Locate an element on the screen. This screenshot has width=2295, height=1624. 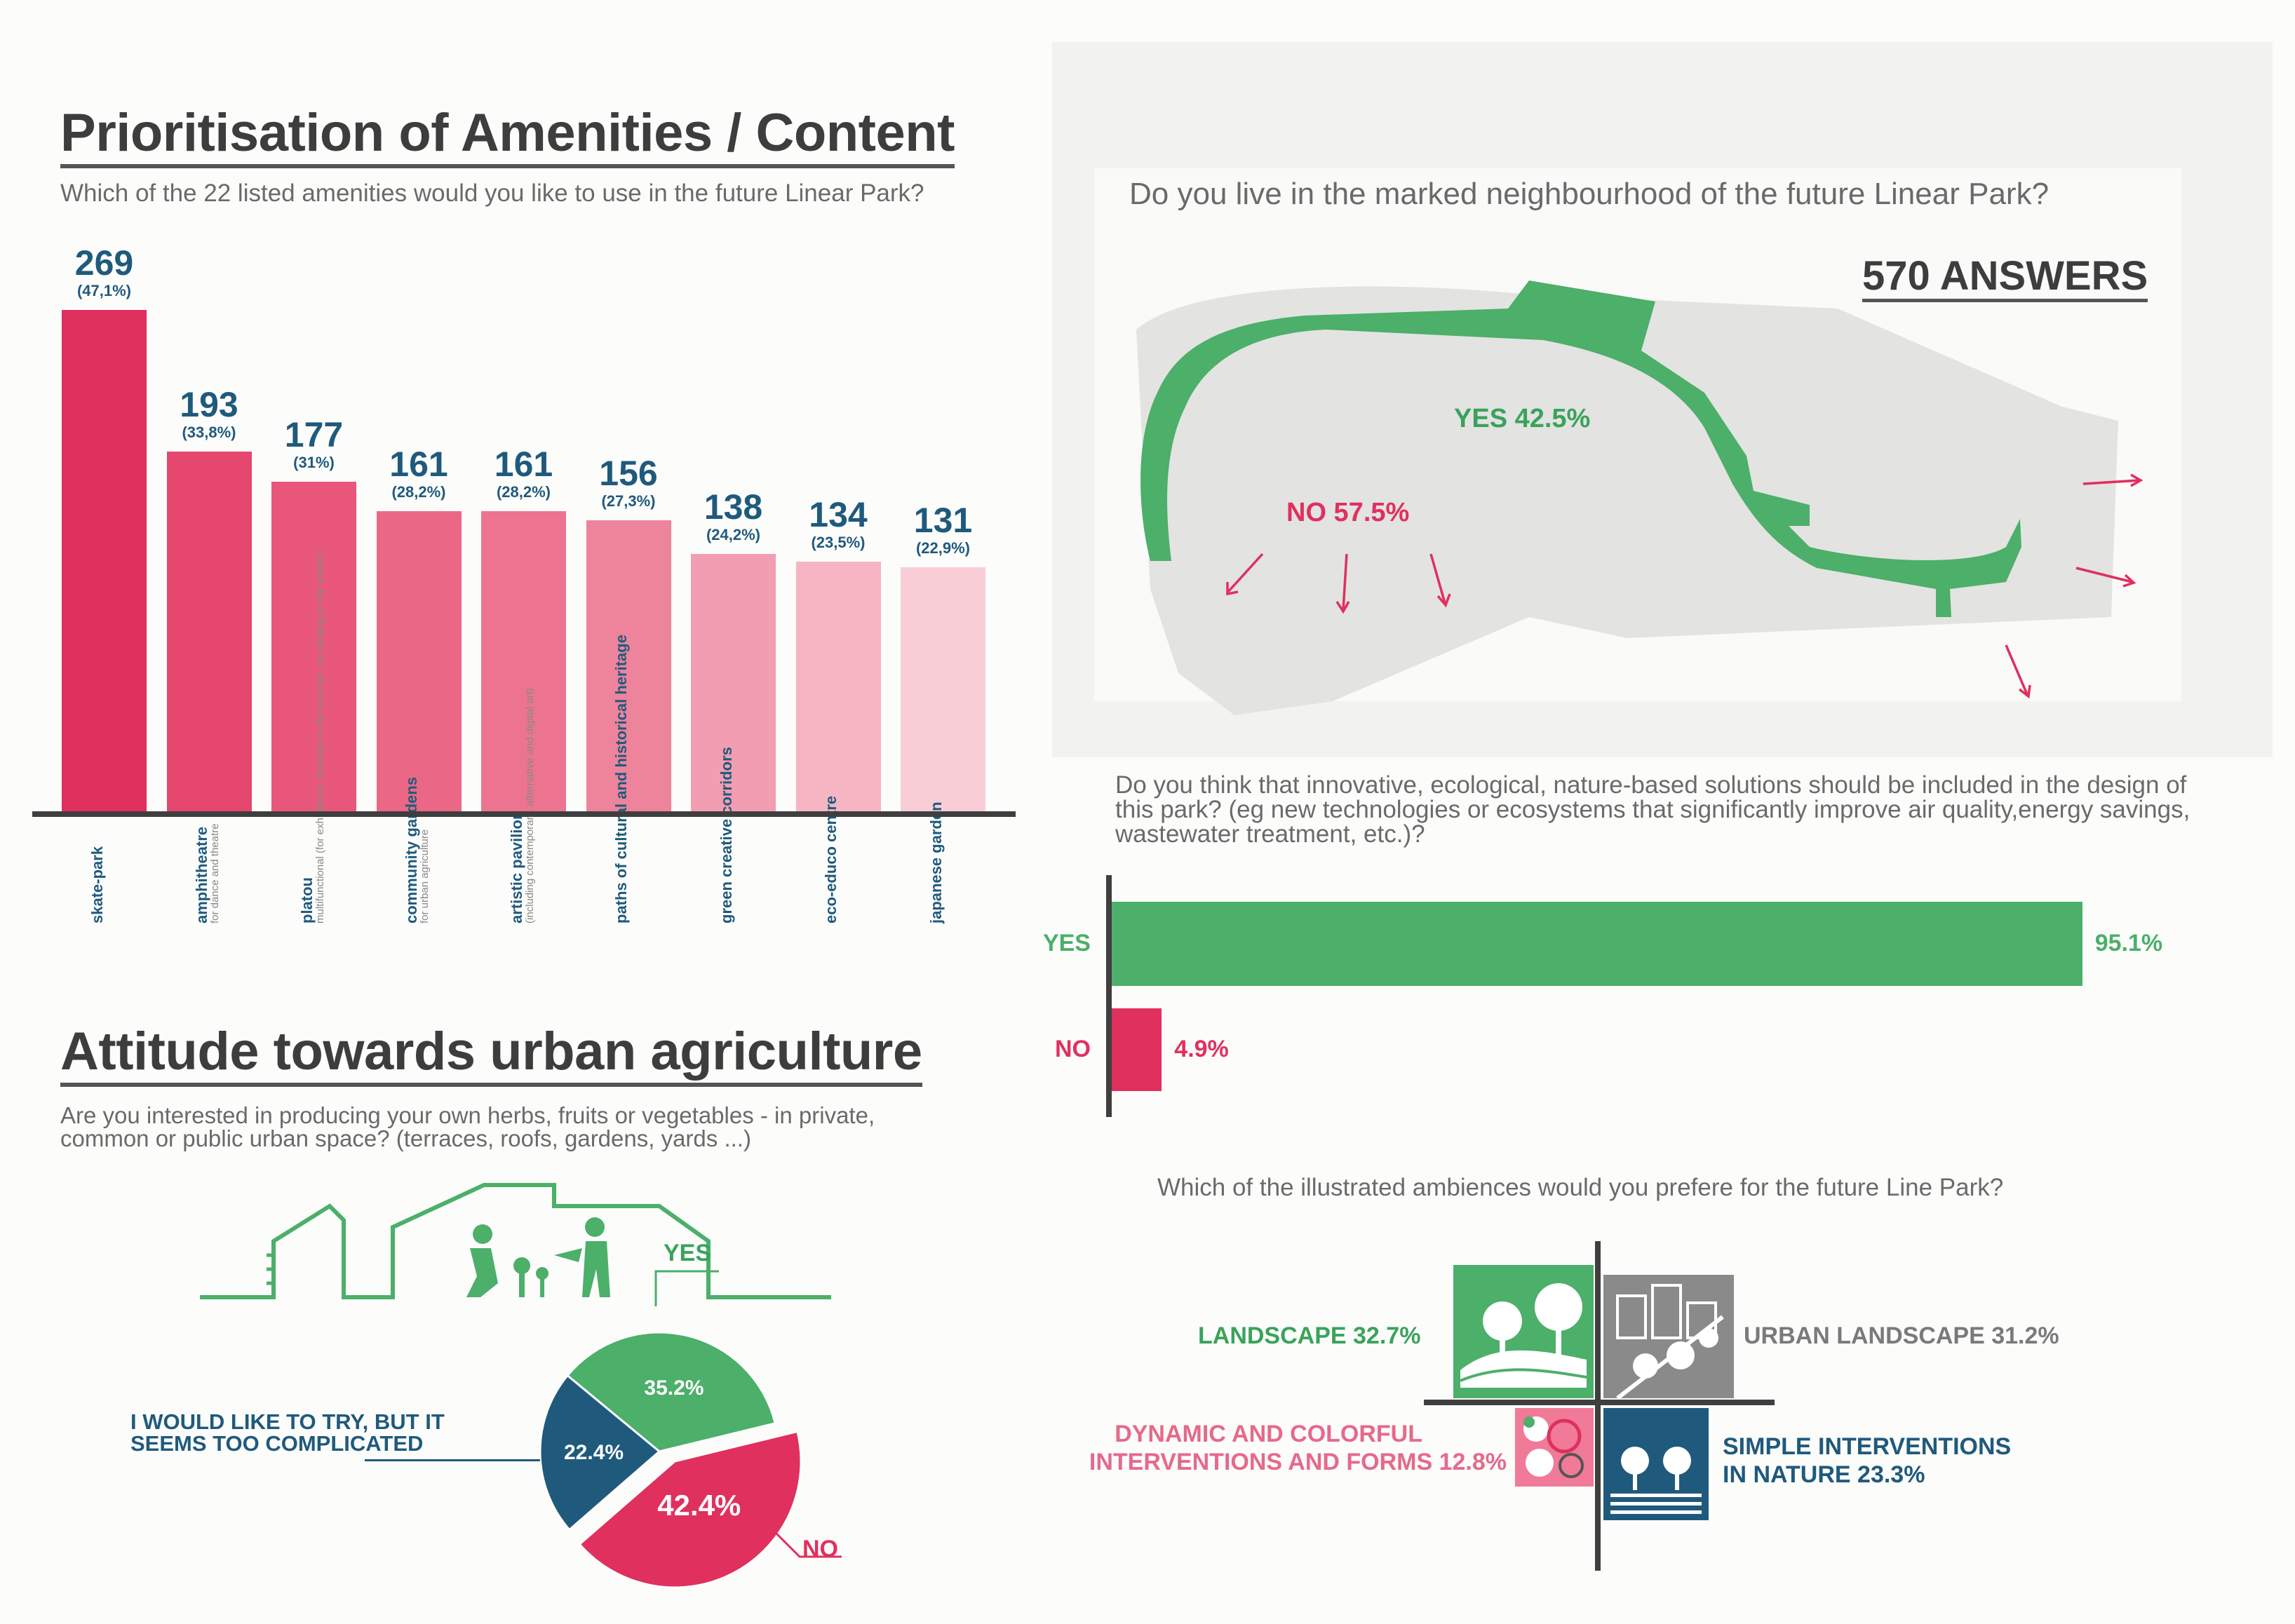
amenity-percent-label: (47,1%) is located at coordinates (104, 290).